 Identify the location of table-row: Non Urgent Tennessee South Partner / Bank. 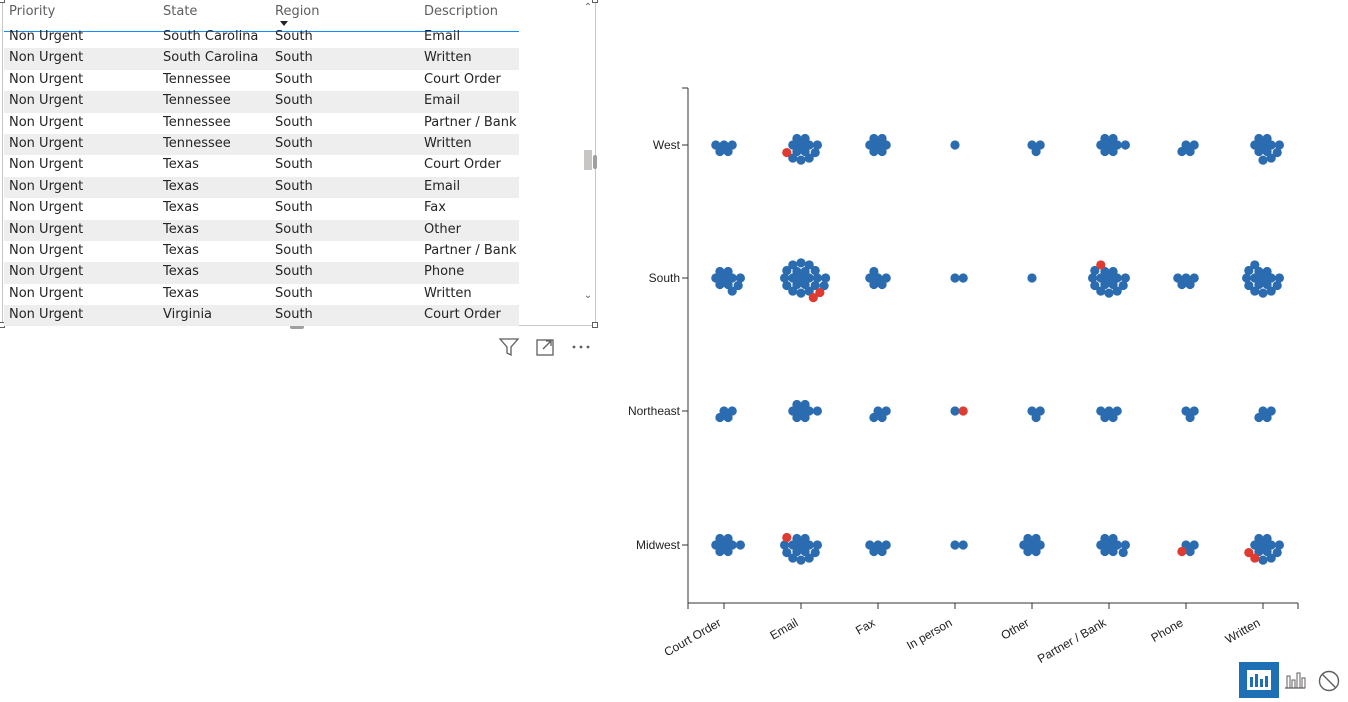
(261, 123).